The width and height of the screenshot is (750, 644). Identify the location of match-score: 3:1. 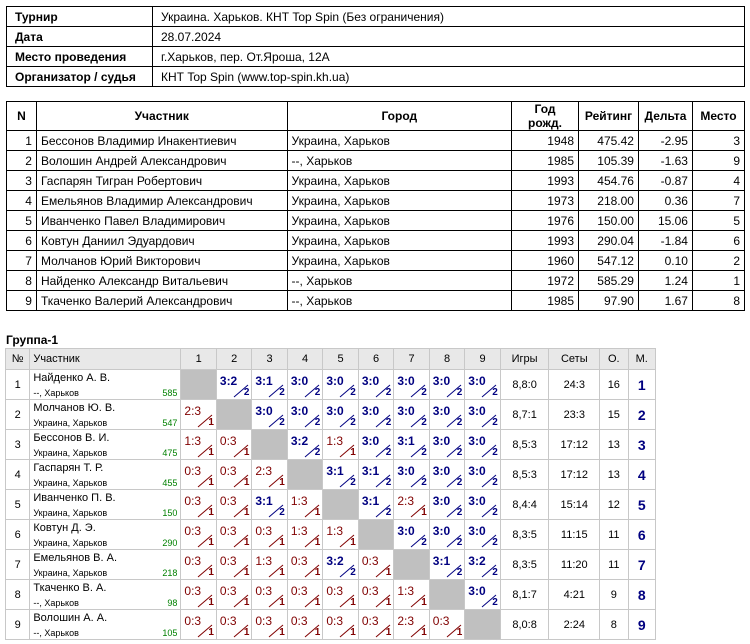
(264, 501).